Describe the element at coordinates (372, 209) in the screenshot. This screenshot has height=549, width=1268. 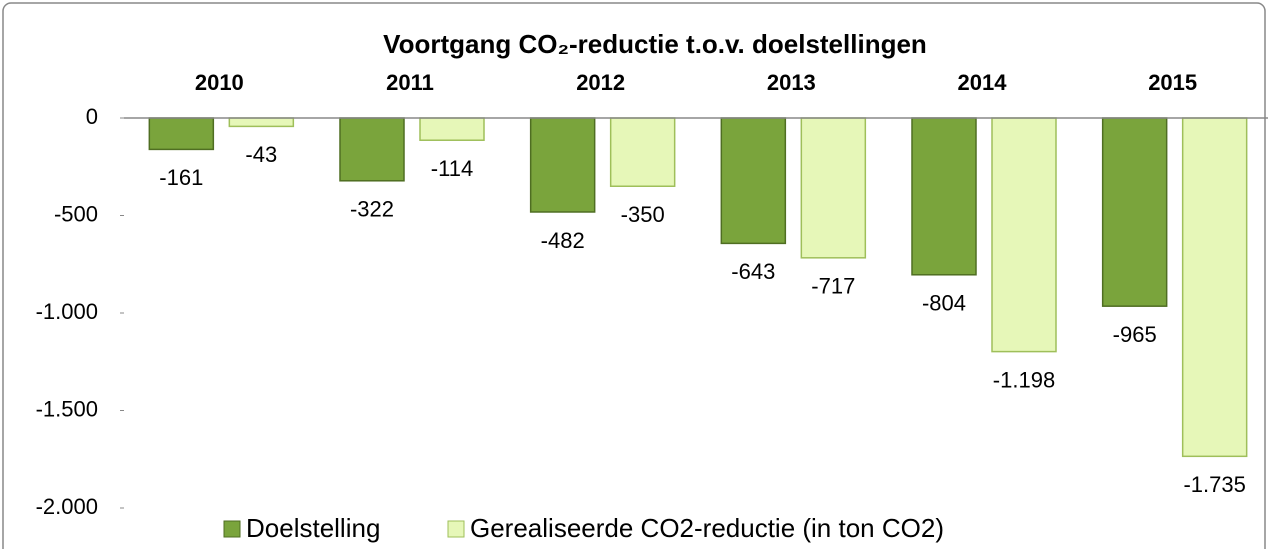
I see `data-label: -322` at that location.